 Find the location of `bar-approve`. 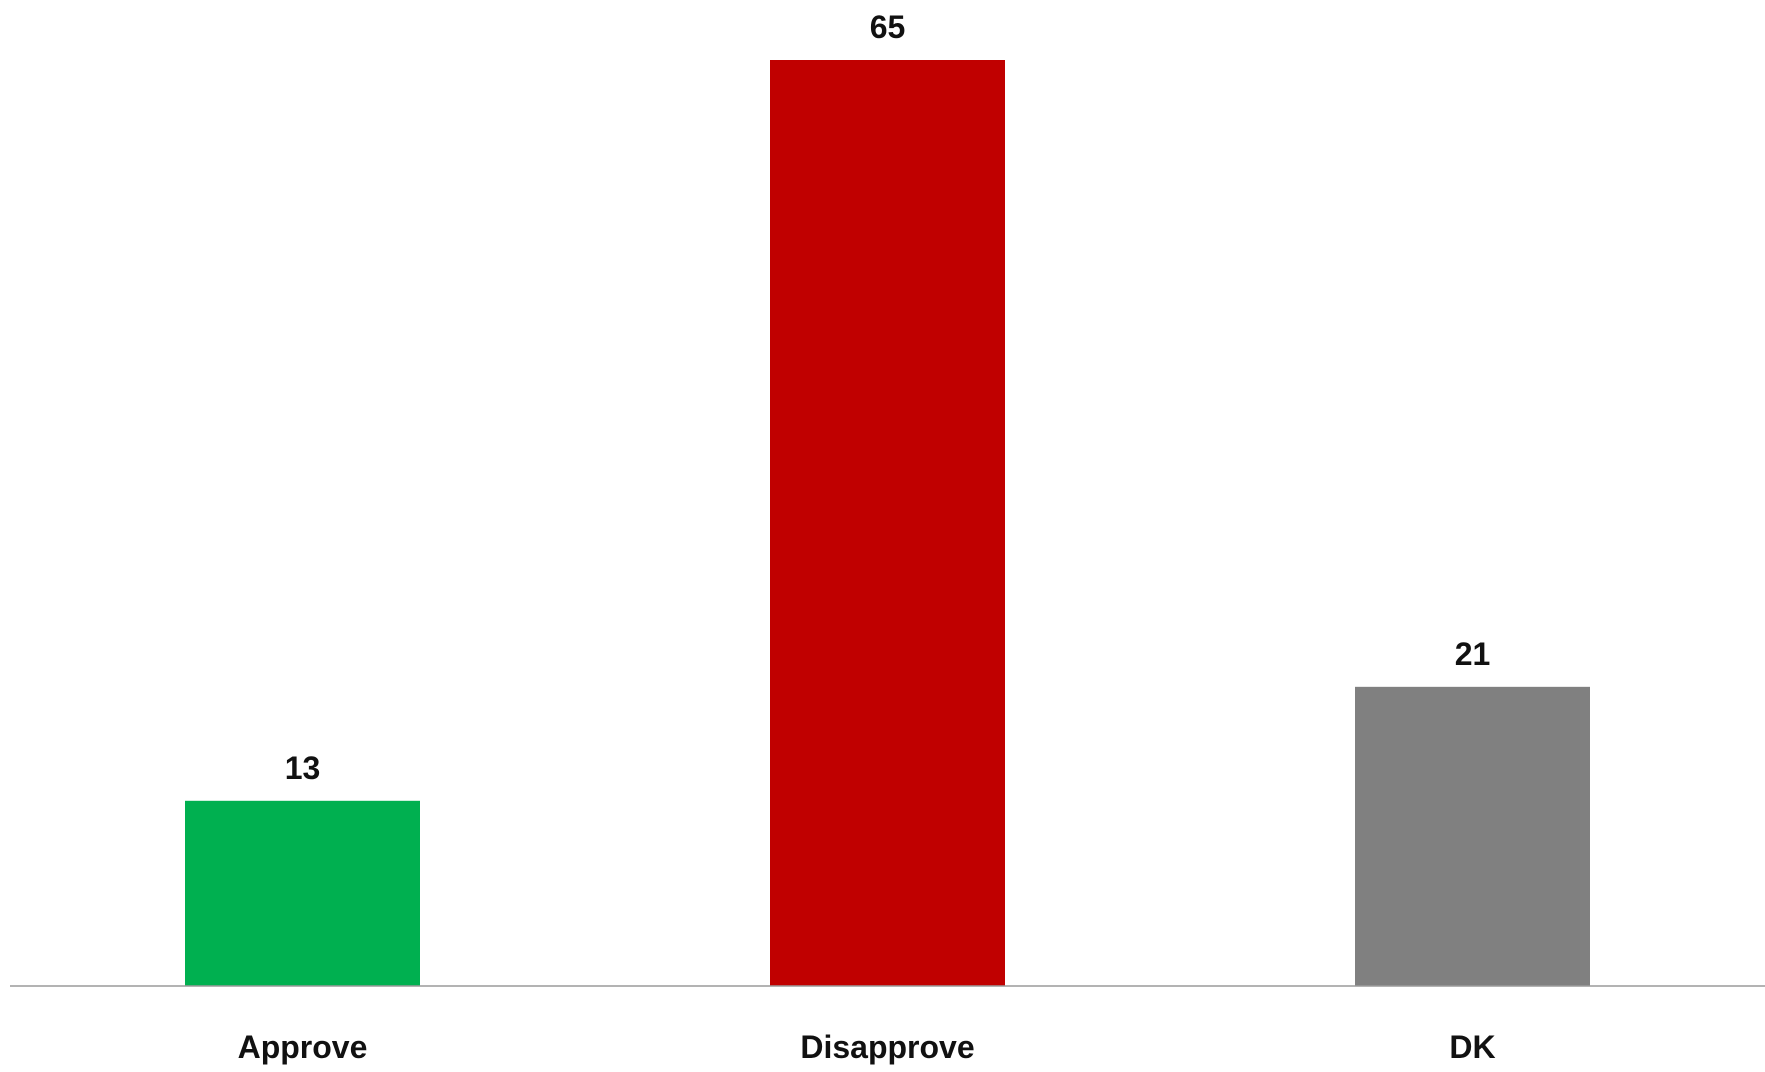

bar-approve is located at coordinates (302, 893).